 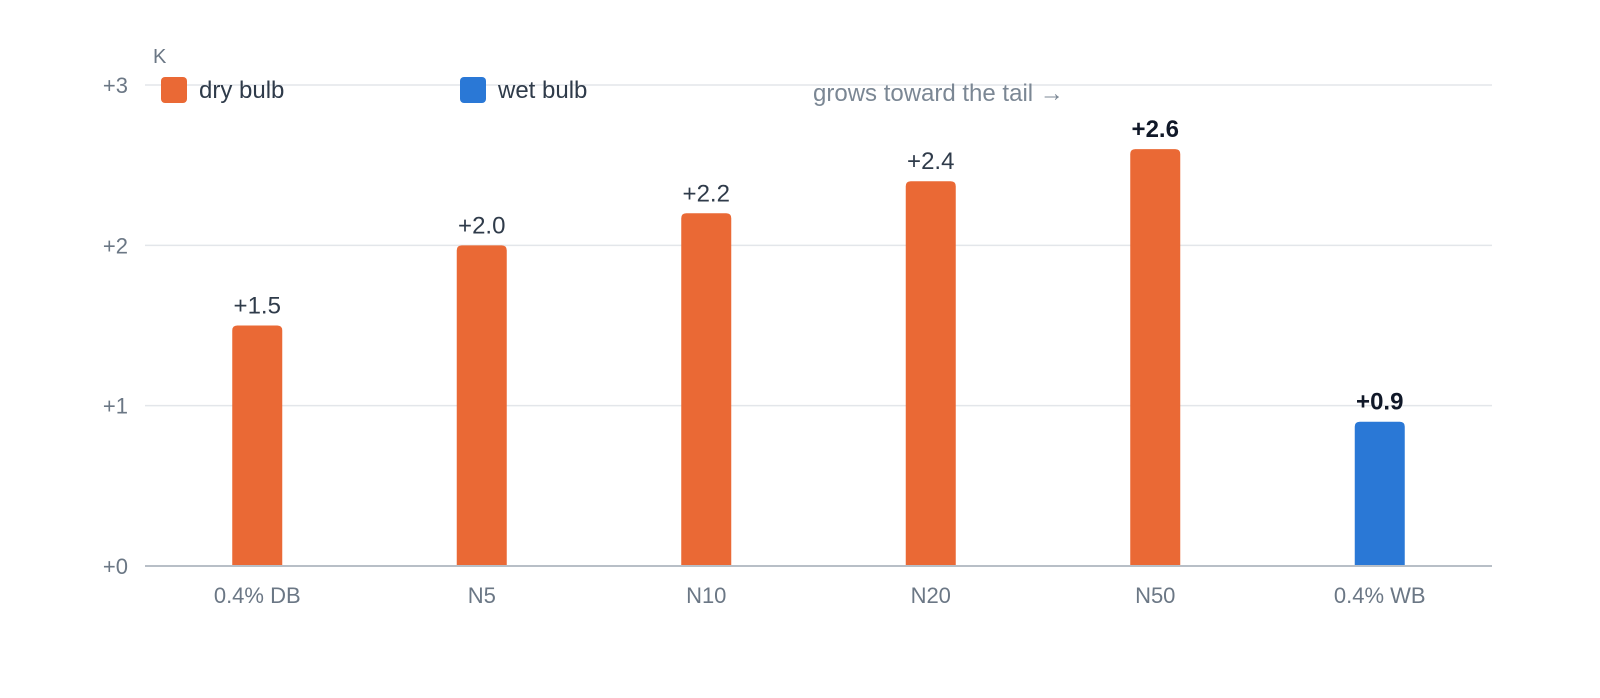 What do you see at coordinates (1380, 595) in the screenshot?
I see `x-category-label: 0.4% WB` at bounding box center [1380, 595].